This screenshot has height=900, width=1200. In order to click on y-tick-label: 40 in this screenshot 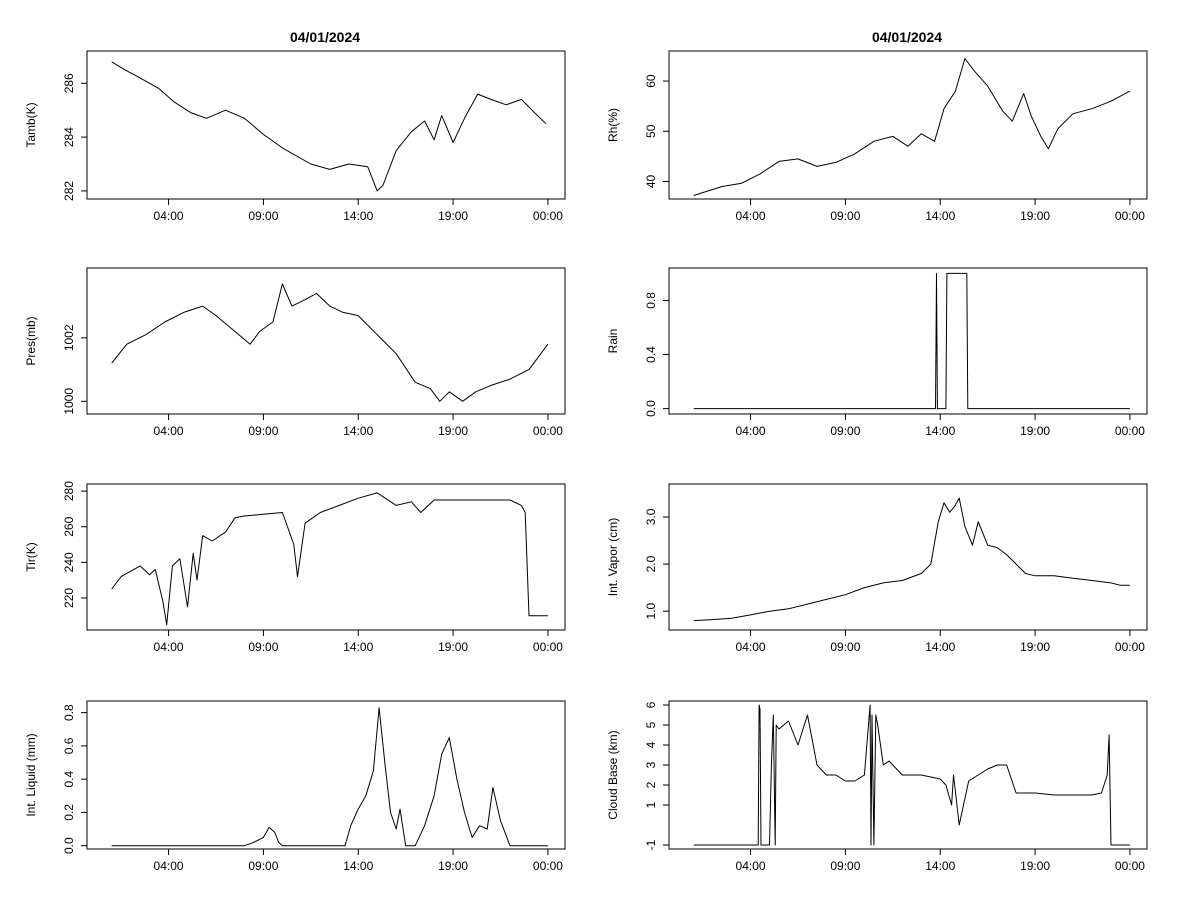, I will do `click(651, 181)`.